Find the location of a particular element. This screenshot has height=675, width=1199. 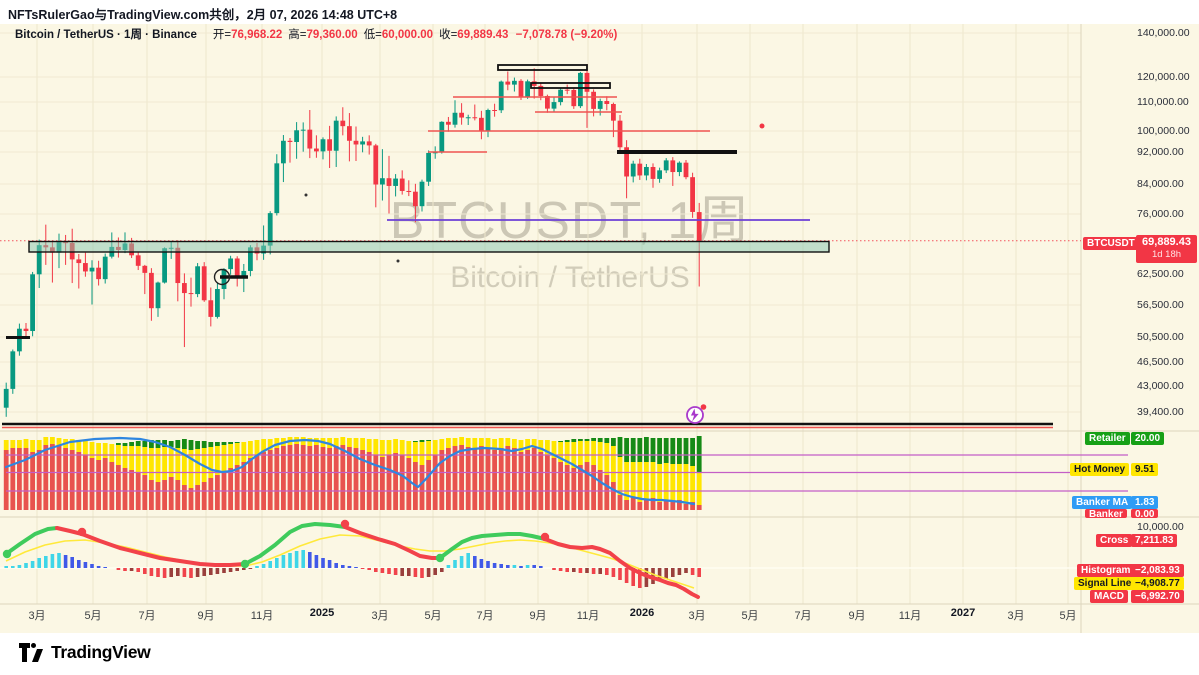

change-value: −7,078.78 (−9.20%) is located at coordinates (566, 35).